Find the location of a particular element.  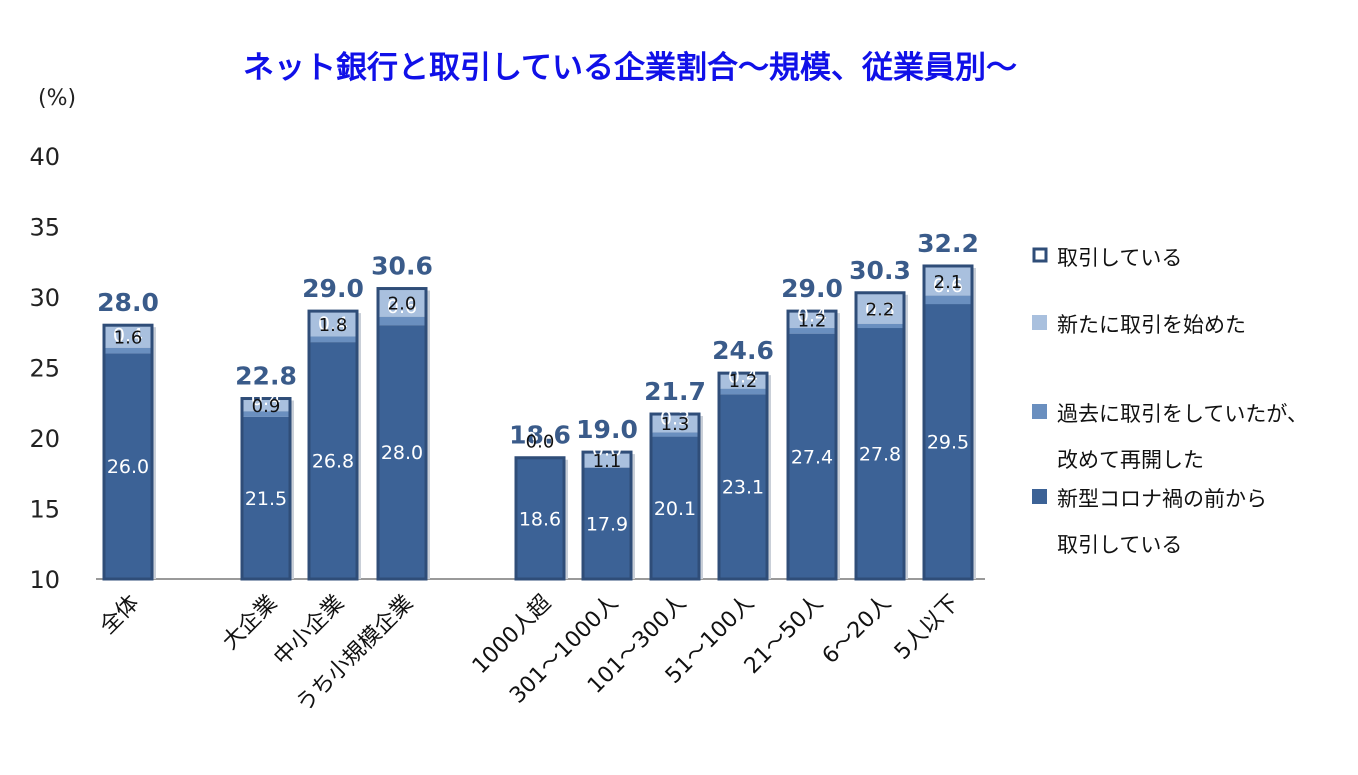

bar-value-label-resumed: 0.3 is located at coordinates (675, 419).